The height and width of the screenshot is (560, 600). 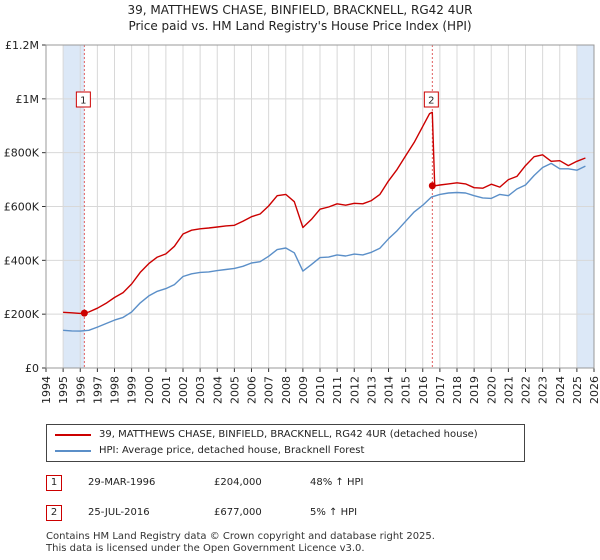 I want to click on y-tick-label: £200K, so click(x=22, y=314).